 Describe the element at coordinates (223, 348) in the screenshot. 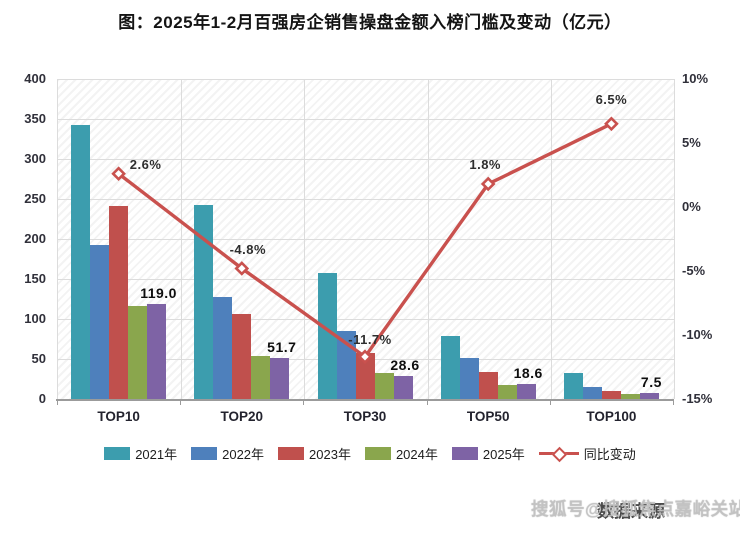

I see `bar-2022年-TOP20` at that location.